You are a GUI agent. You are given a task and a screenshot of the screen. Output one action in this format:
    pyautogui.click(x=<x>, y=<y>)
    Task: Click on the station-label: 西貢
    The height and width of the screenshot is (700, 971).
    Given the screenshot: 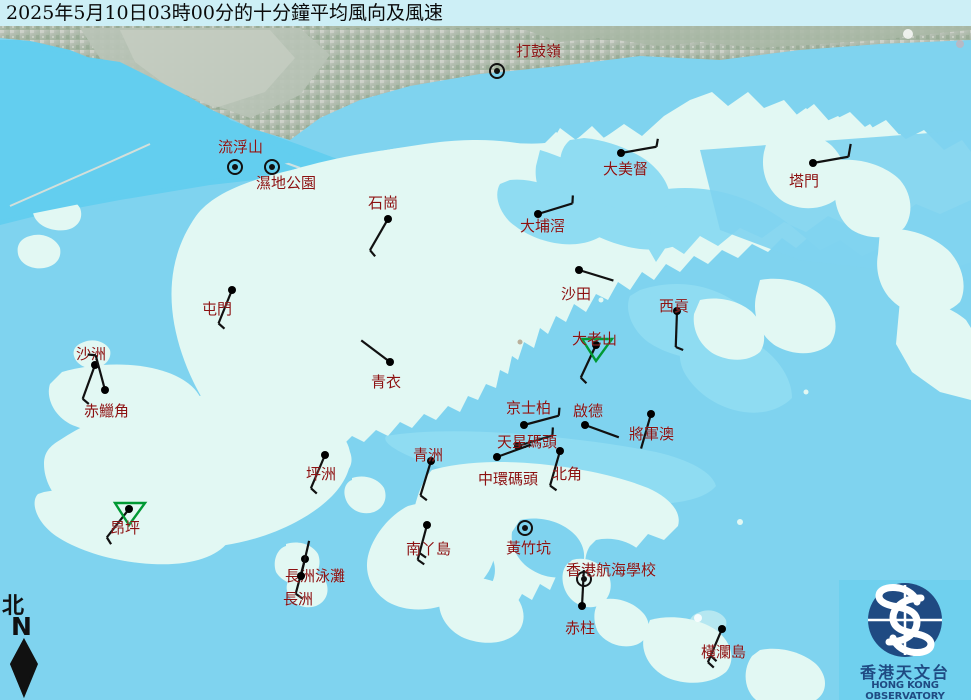 What is the action you would take?
    pyautogui.click(x=674, y=306)
    